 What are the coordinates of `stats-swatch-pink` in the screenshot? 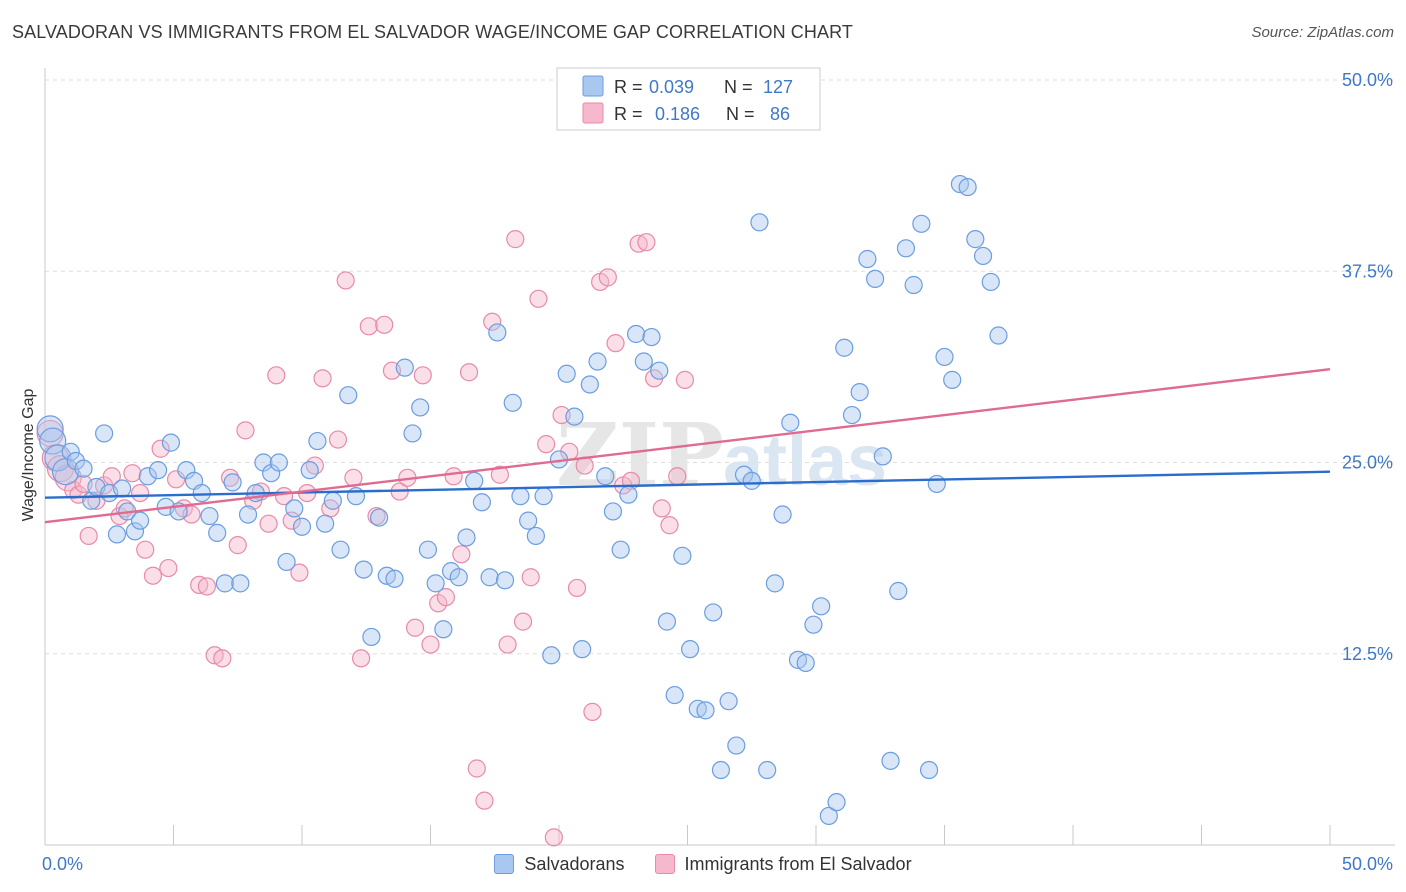 It's located at (593, 113).